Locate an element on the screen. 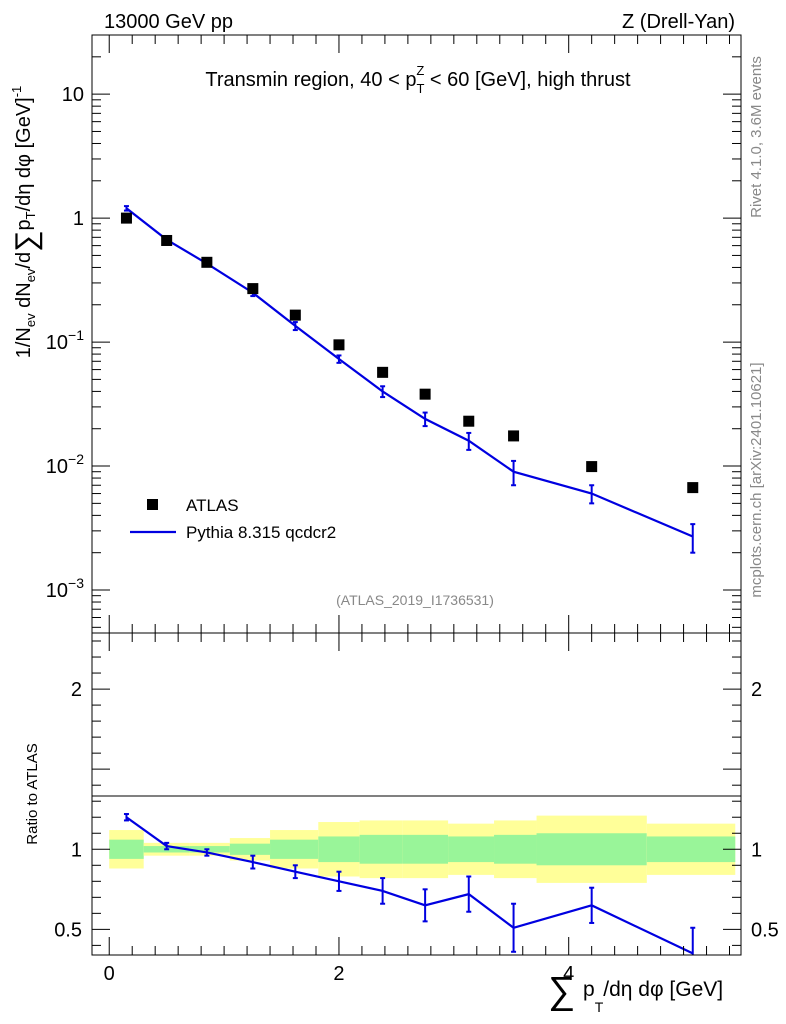  main-title-sub: T is located at coordinates (420, 88).